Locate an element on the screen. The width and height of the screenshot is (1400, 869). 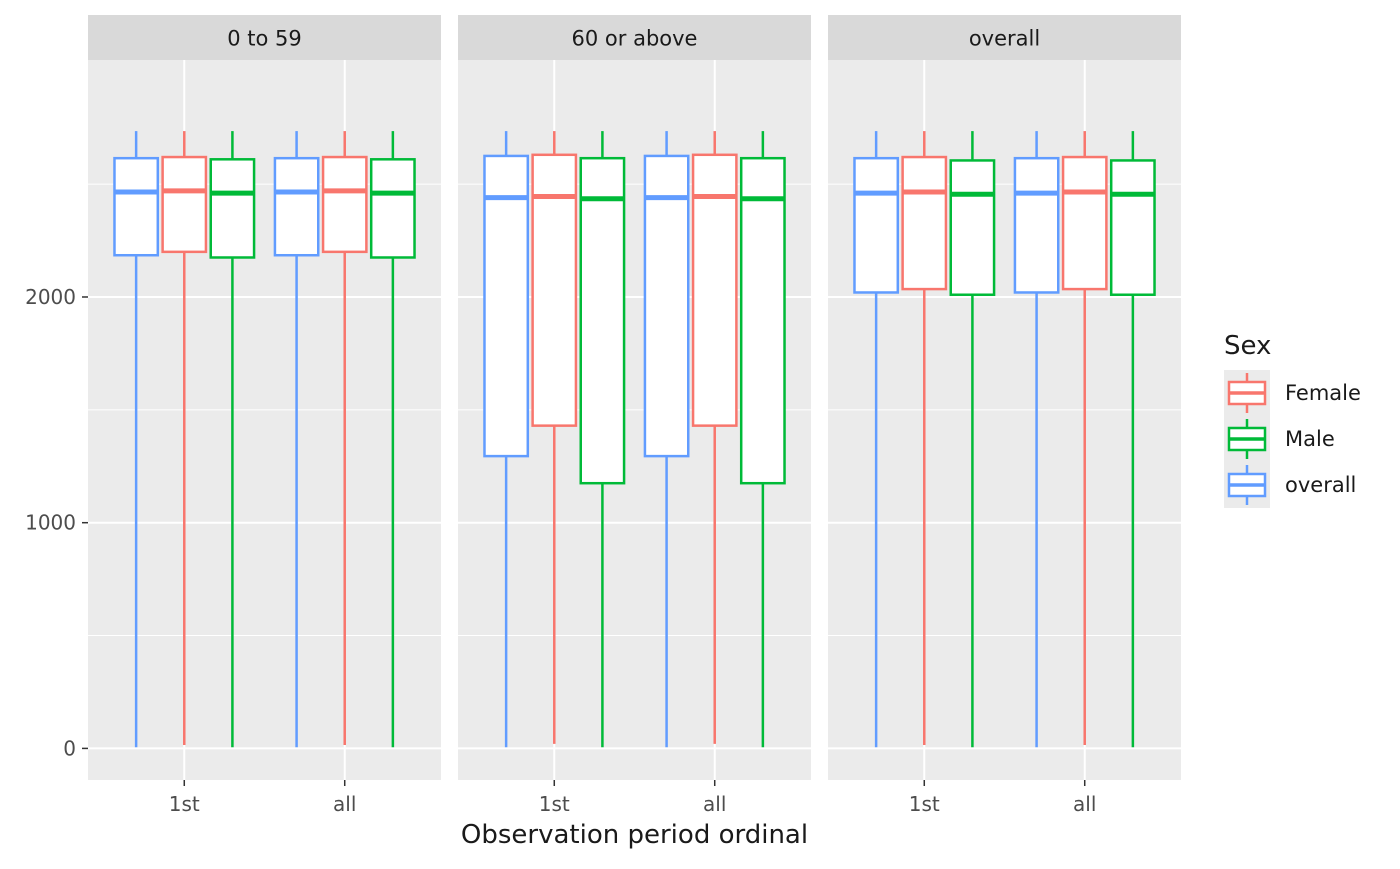
legend-item-female: Female is located at coordinates (1309, 393).